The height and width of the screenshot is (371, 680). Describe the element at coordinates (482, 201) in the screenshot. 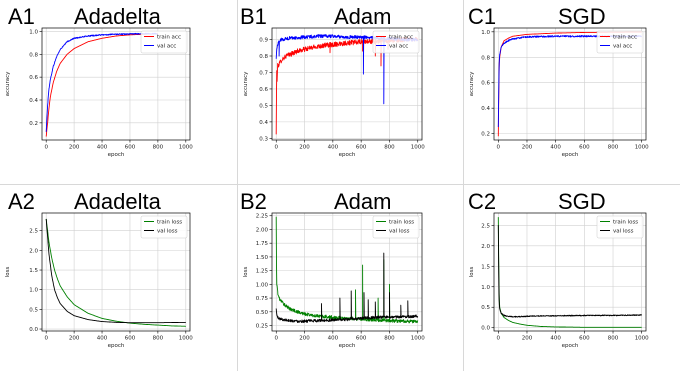

I see `panel-label: C2` at that location.